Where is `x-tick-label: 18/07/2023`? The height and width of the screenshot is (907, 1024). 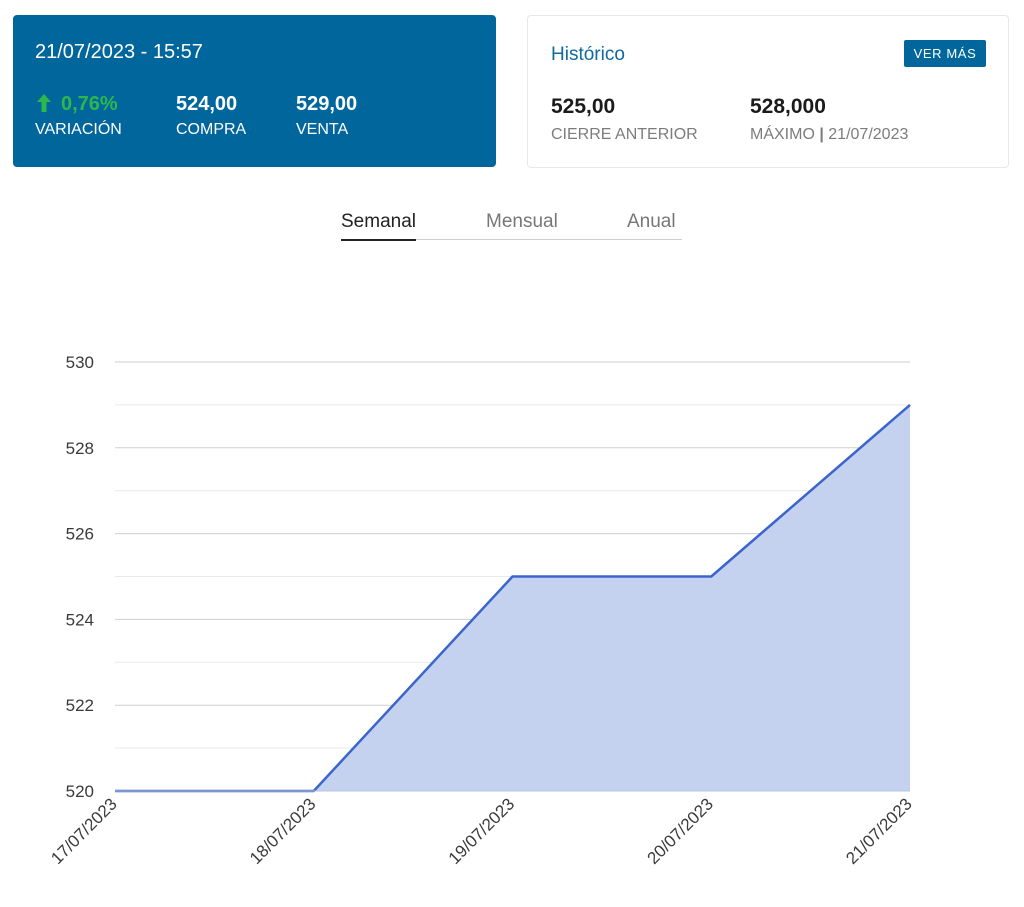
x-tick-label: 18/07/2023 is located at coordinates (283, 831).